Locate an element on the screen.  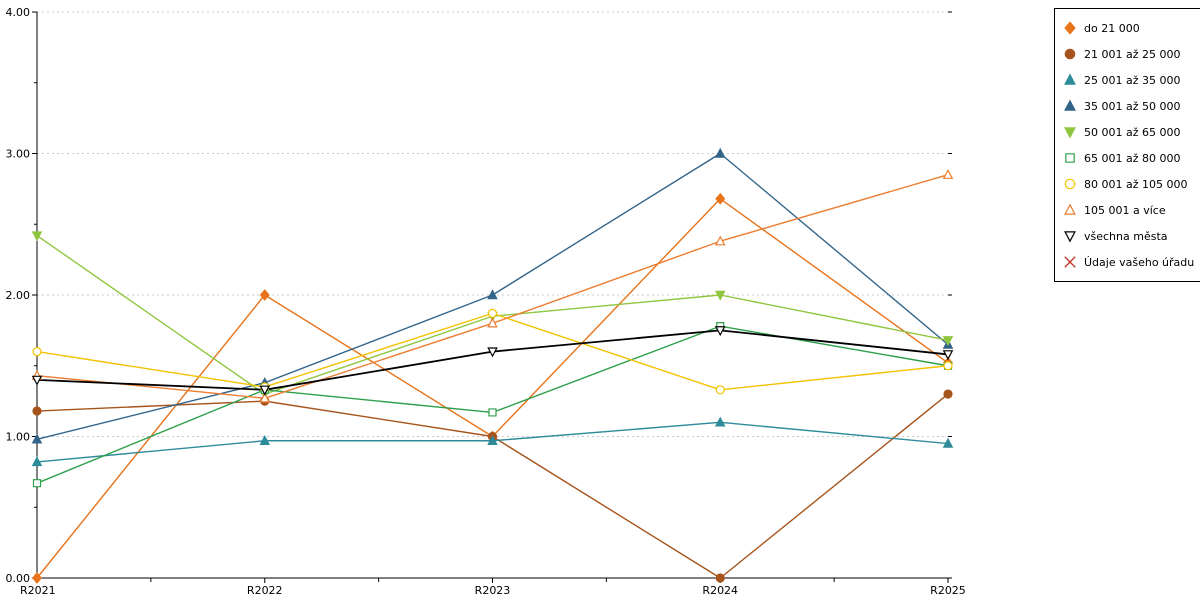
y-tick-label: 0.00 is located at coordinates (18, 578).